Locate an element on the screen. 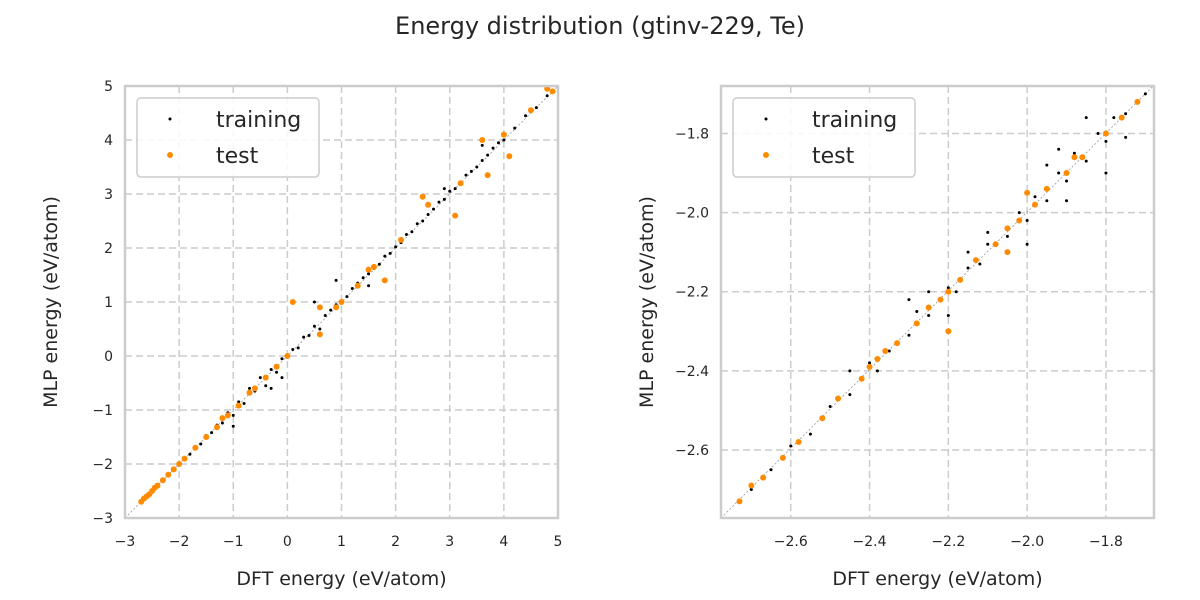  legend: training test is located at coordinates (824, 137).